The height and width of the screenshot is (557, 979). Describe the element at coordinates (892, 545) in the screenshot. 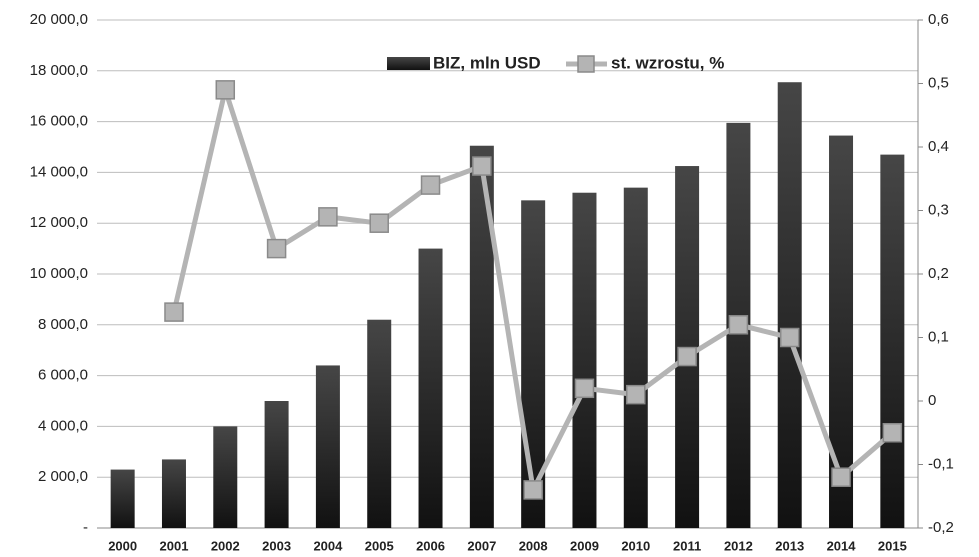

I see `x-tick-label: 2015` at that location.